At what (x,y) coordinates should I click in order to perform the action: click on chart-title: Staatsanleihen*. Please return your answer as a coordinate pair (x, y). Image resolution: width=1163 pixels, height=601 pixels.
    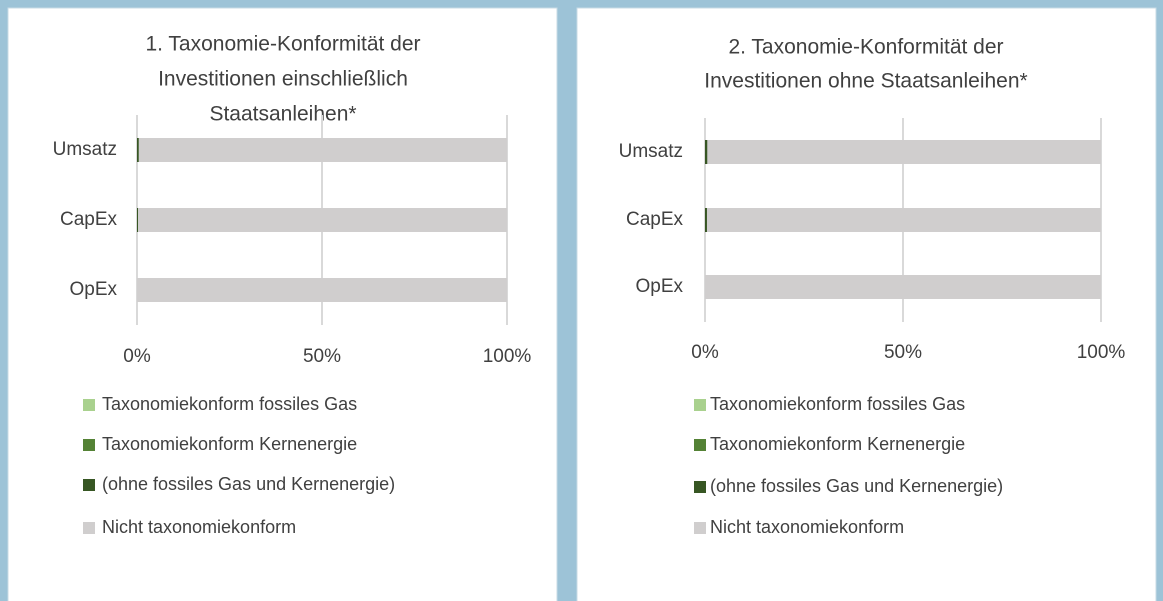
    Looking at the image, I should click on (282, 114).